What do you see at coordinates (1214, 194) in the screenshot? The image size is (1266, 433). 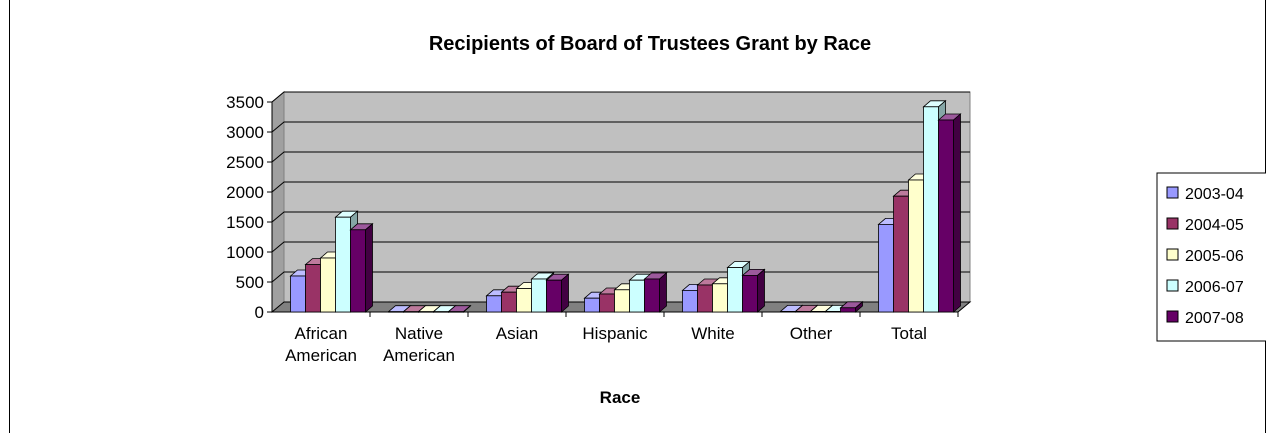 I see `legend-label: 2003-04` at bounding box center [1214, 194].